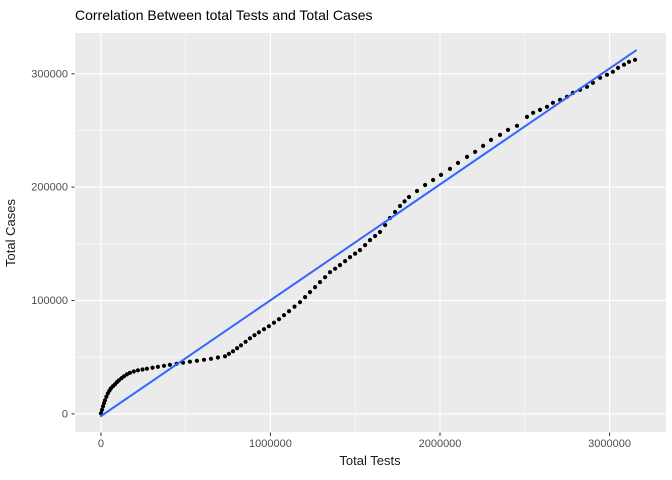  I want to click on y-tick-labels: 0 100000 200000 300000, so click(49, 244).